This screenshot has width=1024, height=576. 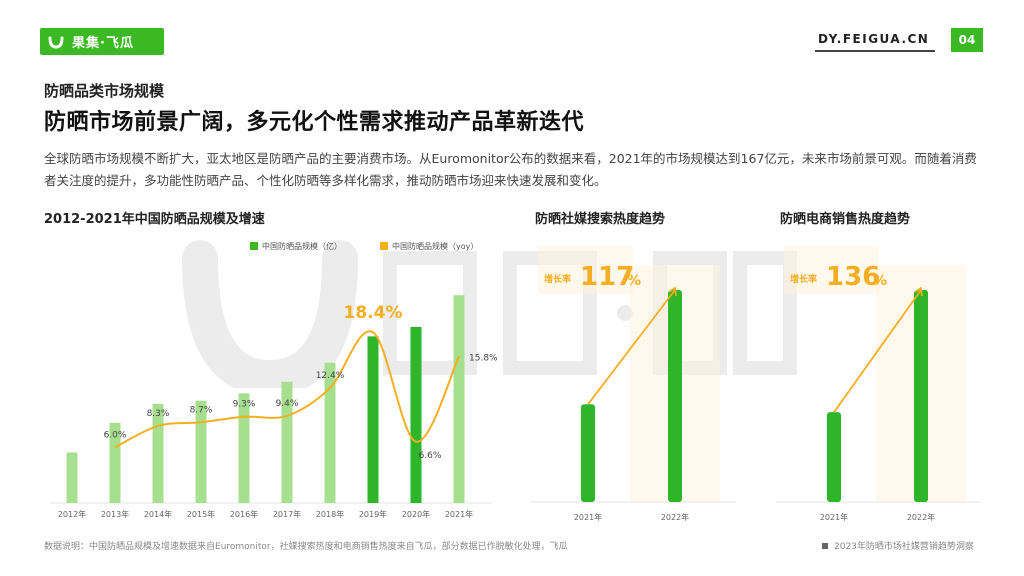 I want to click on report-name: 2023年防晒市场社媒营销趋势洞察, so click(x=898, y=545).